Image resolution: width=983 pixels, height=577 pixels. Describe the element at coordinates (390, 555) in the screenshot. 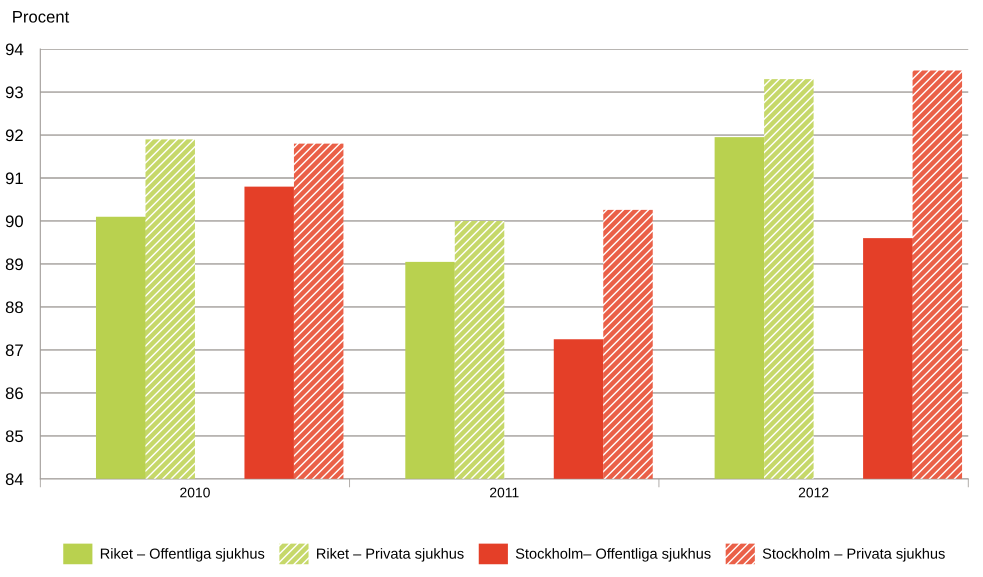

I see `legend-label: Riket – Privata sjukhus` at that location.